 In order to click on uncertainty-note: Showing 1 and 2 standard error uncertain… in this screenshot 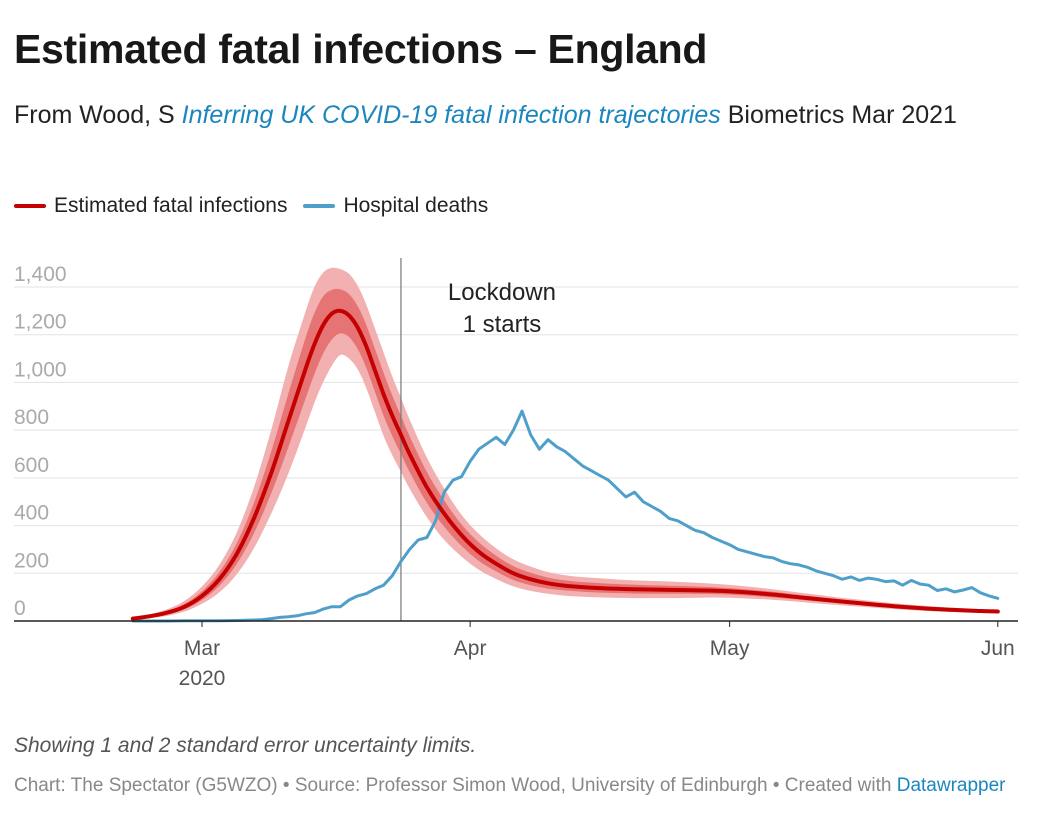, I will do `click(245, 745)`.